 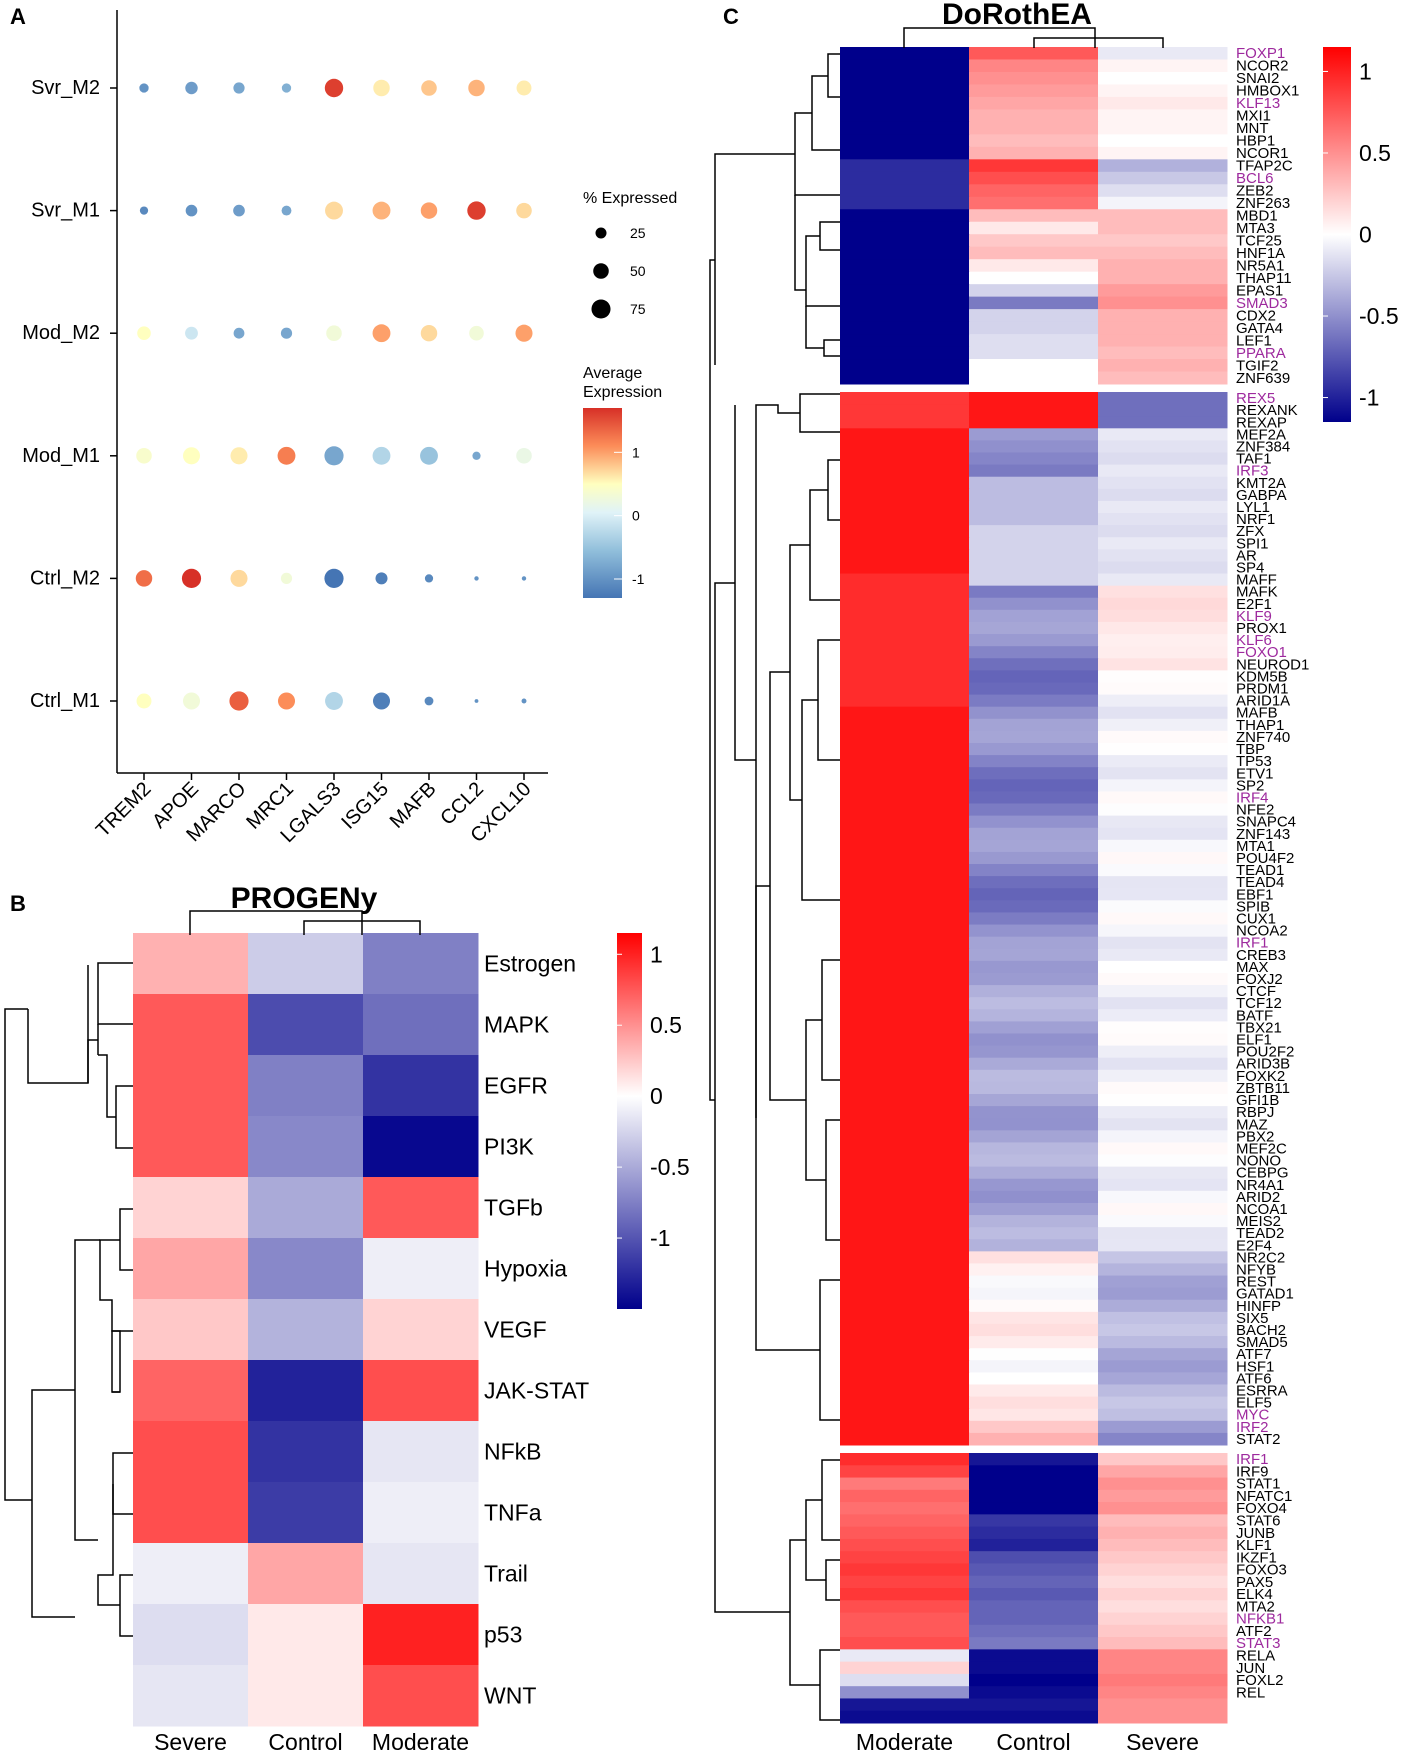 I want to click on c-row-label: CDX2, so click(x=1256, y=315).